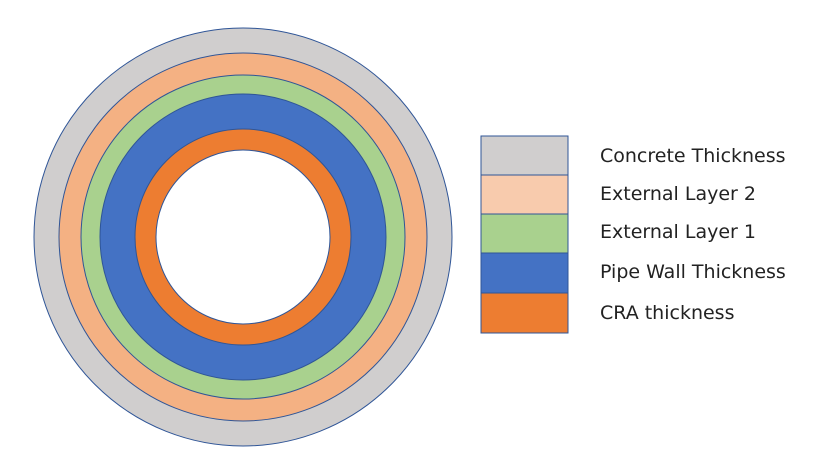 The image size is (829, 476). Describe the element at coordinates (524, 273) in the screenshot. I see `legend-swatch-pipe-wall-thickness` at that location.